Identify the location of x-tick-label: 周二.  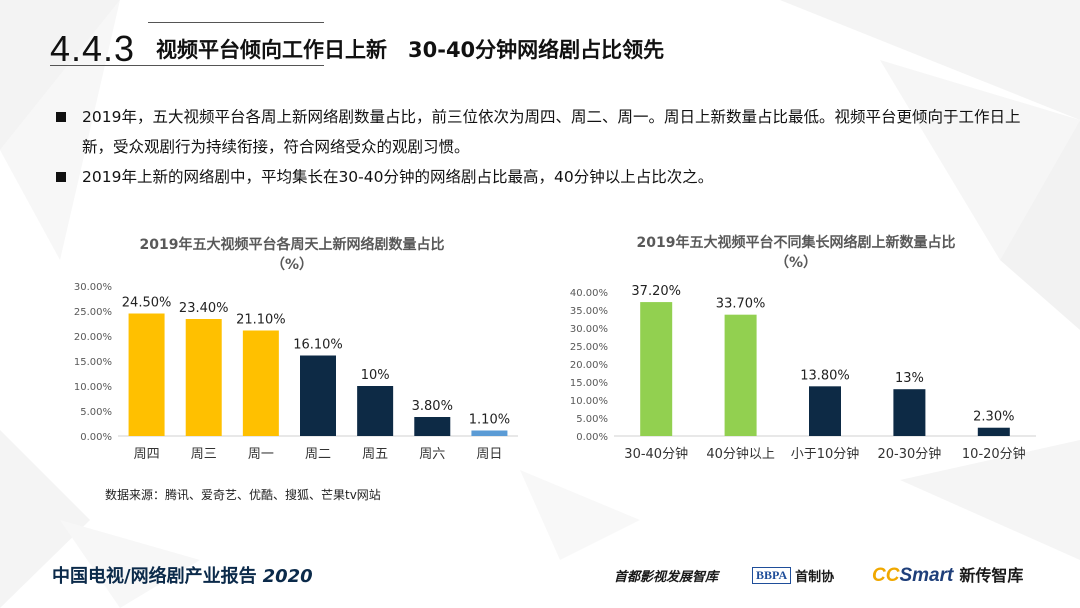
(318, 454).